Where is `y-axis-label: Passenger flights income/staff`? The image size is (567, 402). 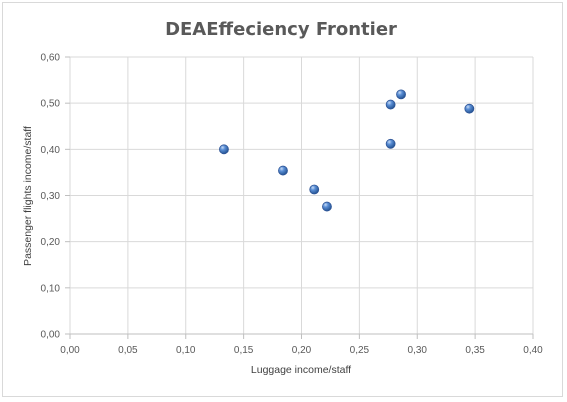
y-axis-label: Passenger flights income/staff is located at coordinates (28, 196).